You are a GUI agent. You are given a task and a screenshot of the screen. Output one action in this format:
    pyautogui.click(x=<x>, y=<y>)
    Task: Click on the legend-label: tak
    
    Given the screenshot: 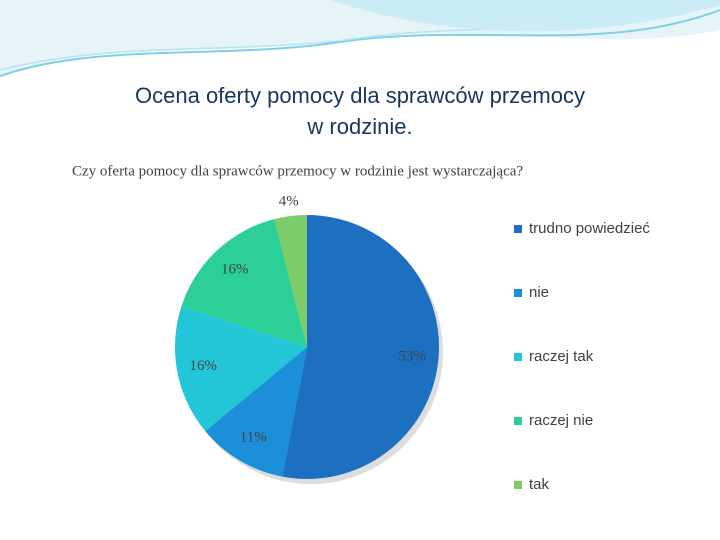 What is the action you would take?
    pyautogui.click(x=539, y=484)
    